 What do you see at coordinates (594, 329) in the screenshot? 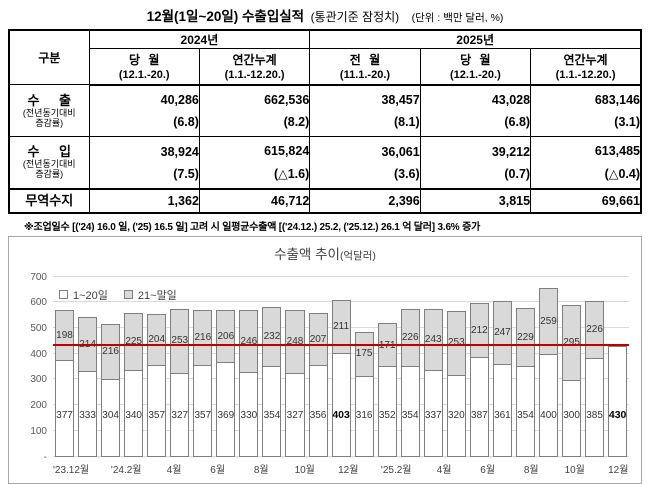
I see `bar-value-label: 226` at bounding box center [594, 329].